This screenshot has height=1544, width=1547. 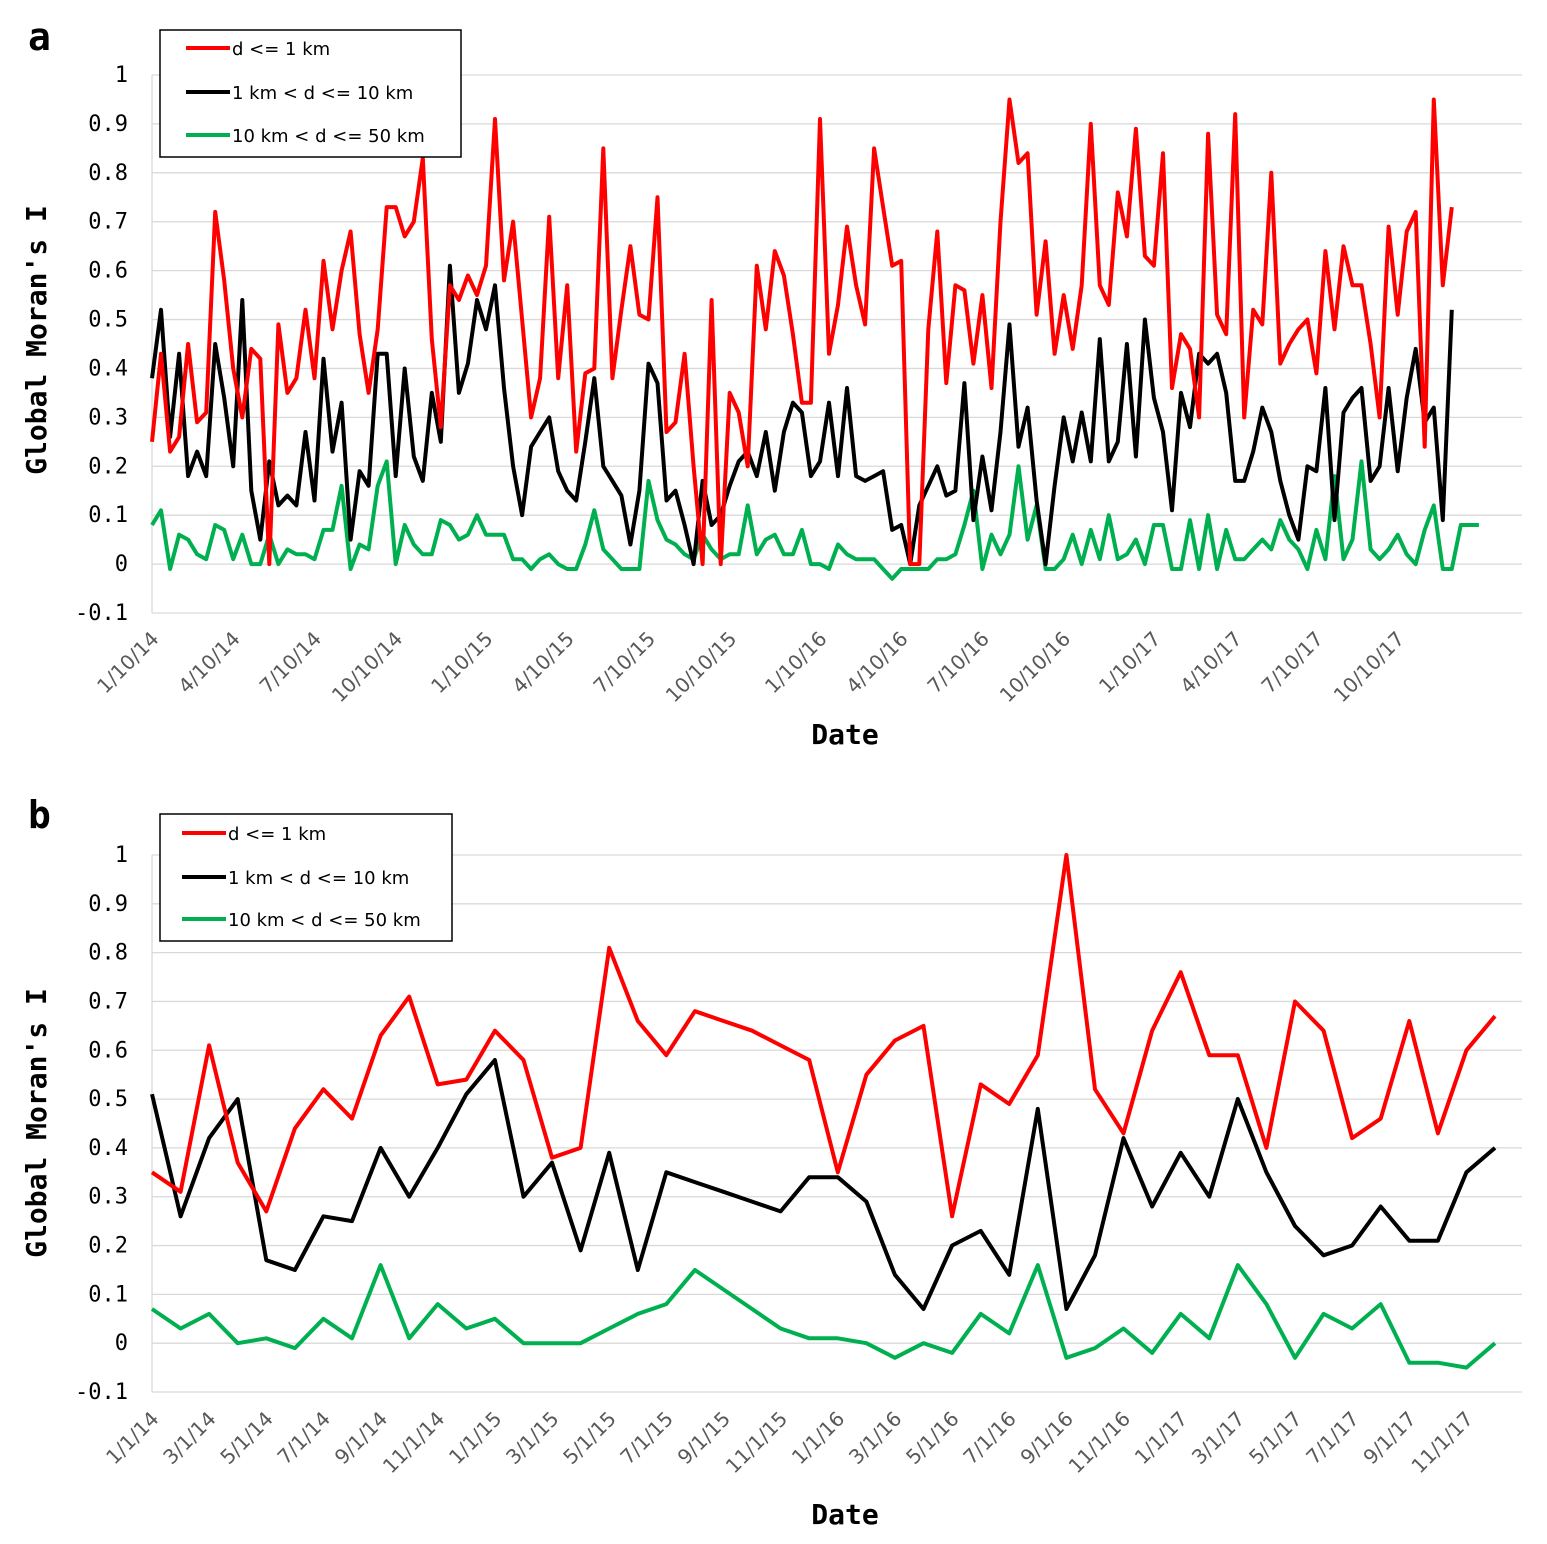 I want to click on panel-a-y-axis-label: Global Moran's I, so click(x=36, y=340).